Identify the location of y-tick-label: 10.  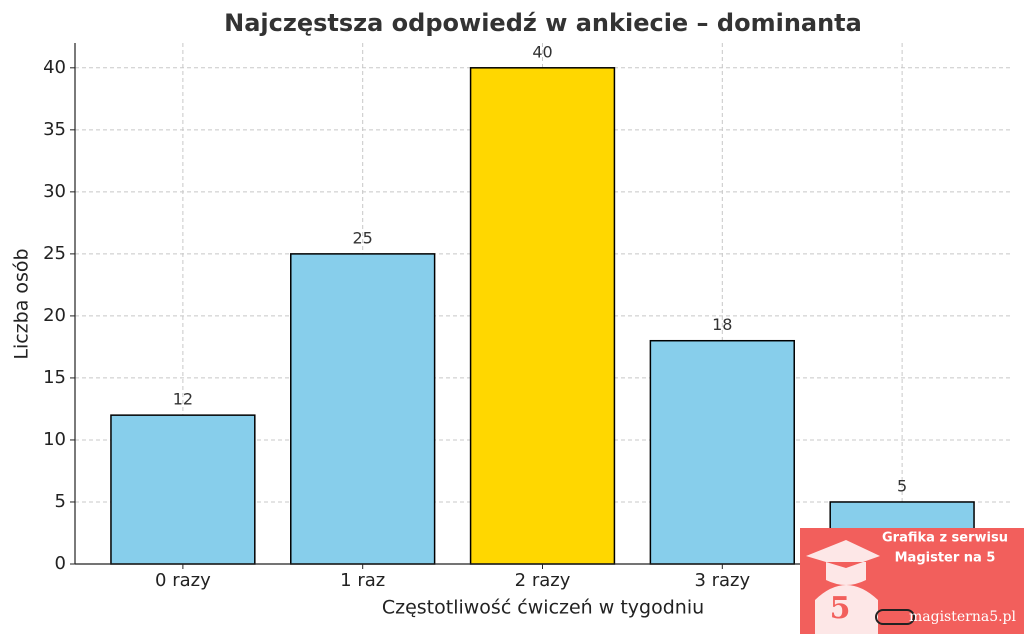
(54, 439).